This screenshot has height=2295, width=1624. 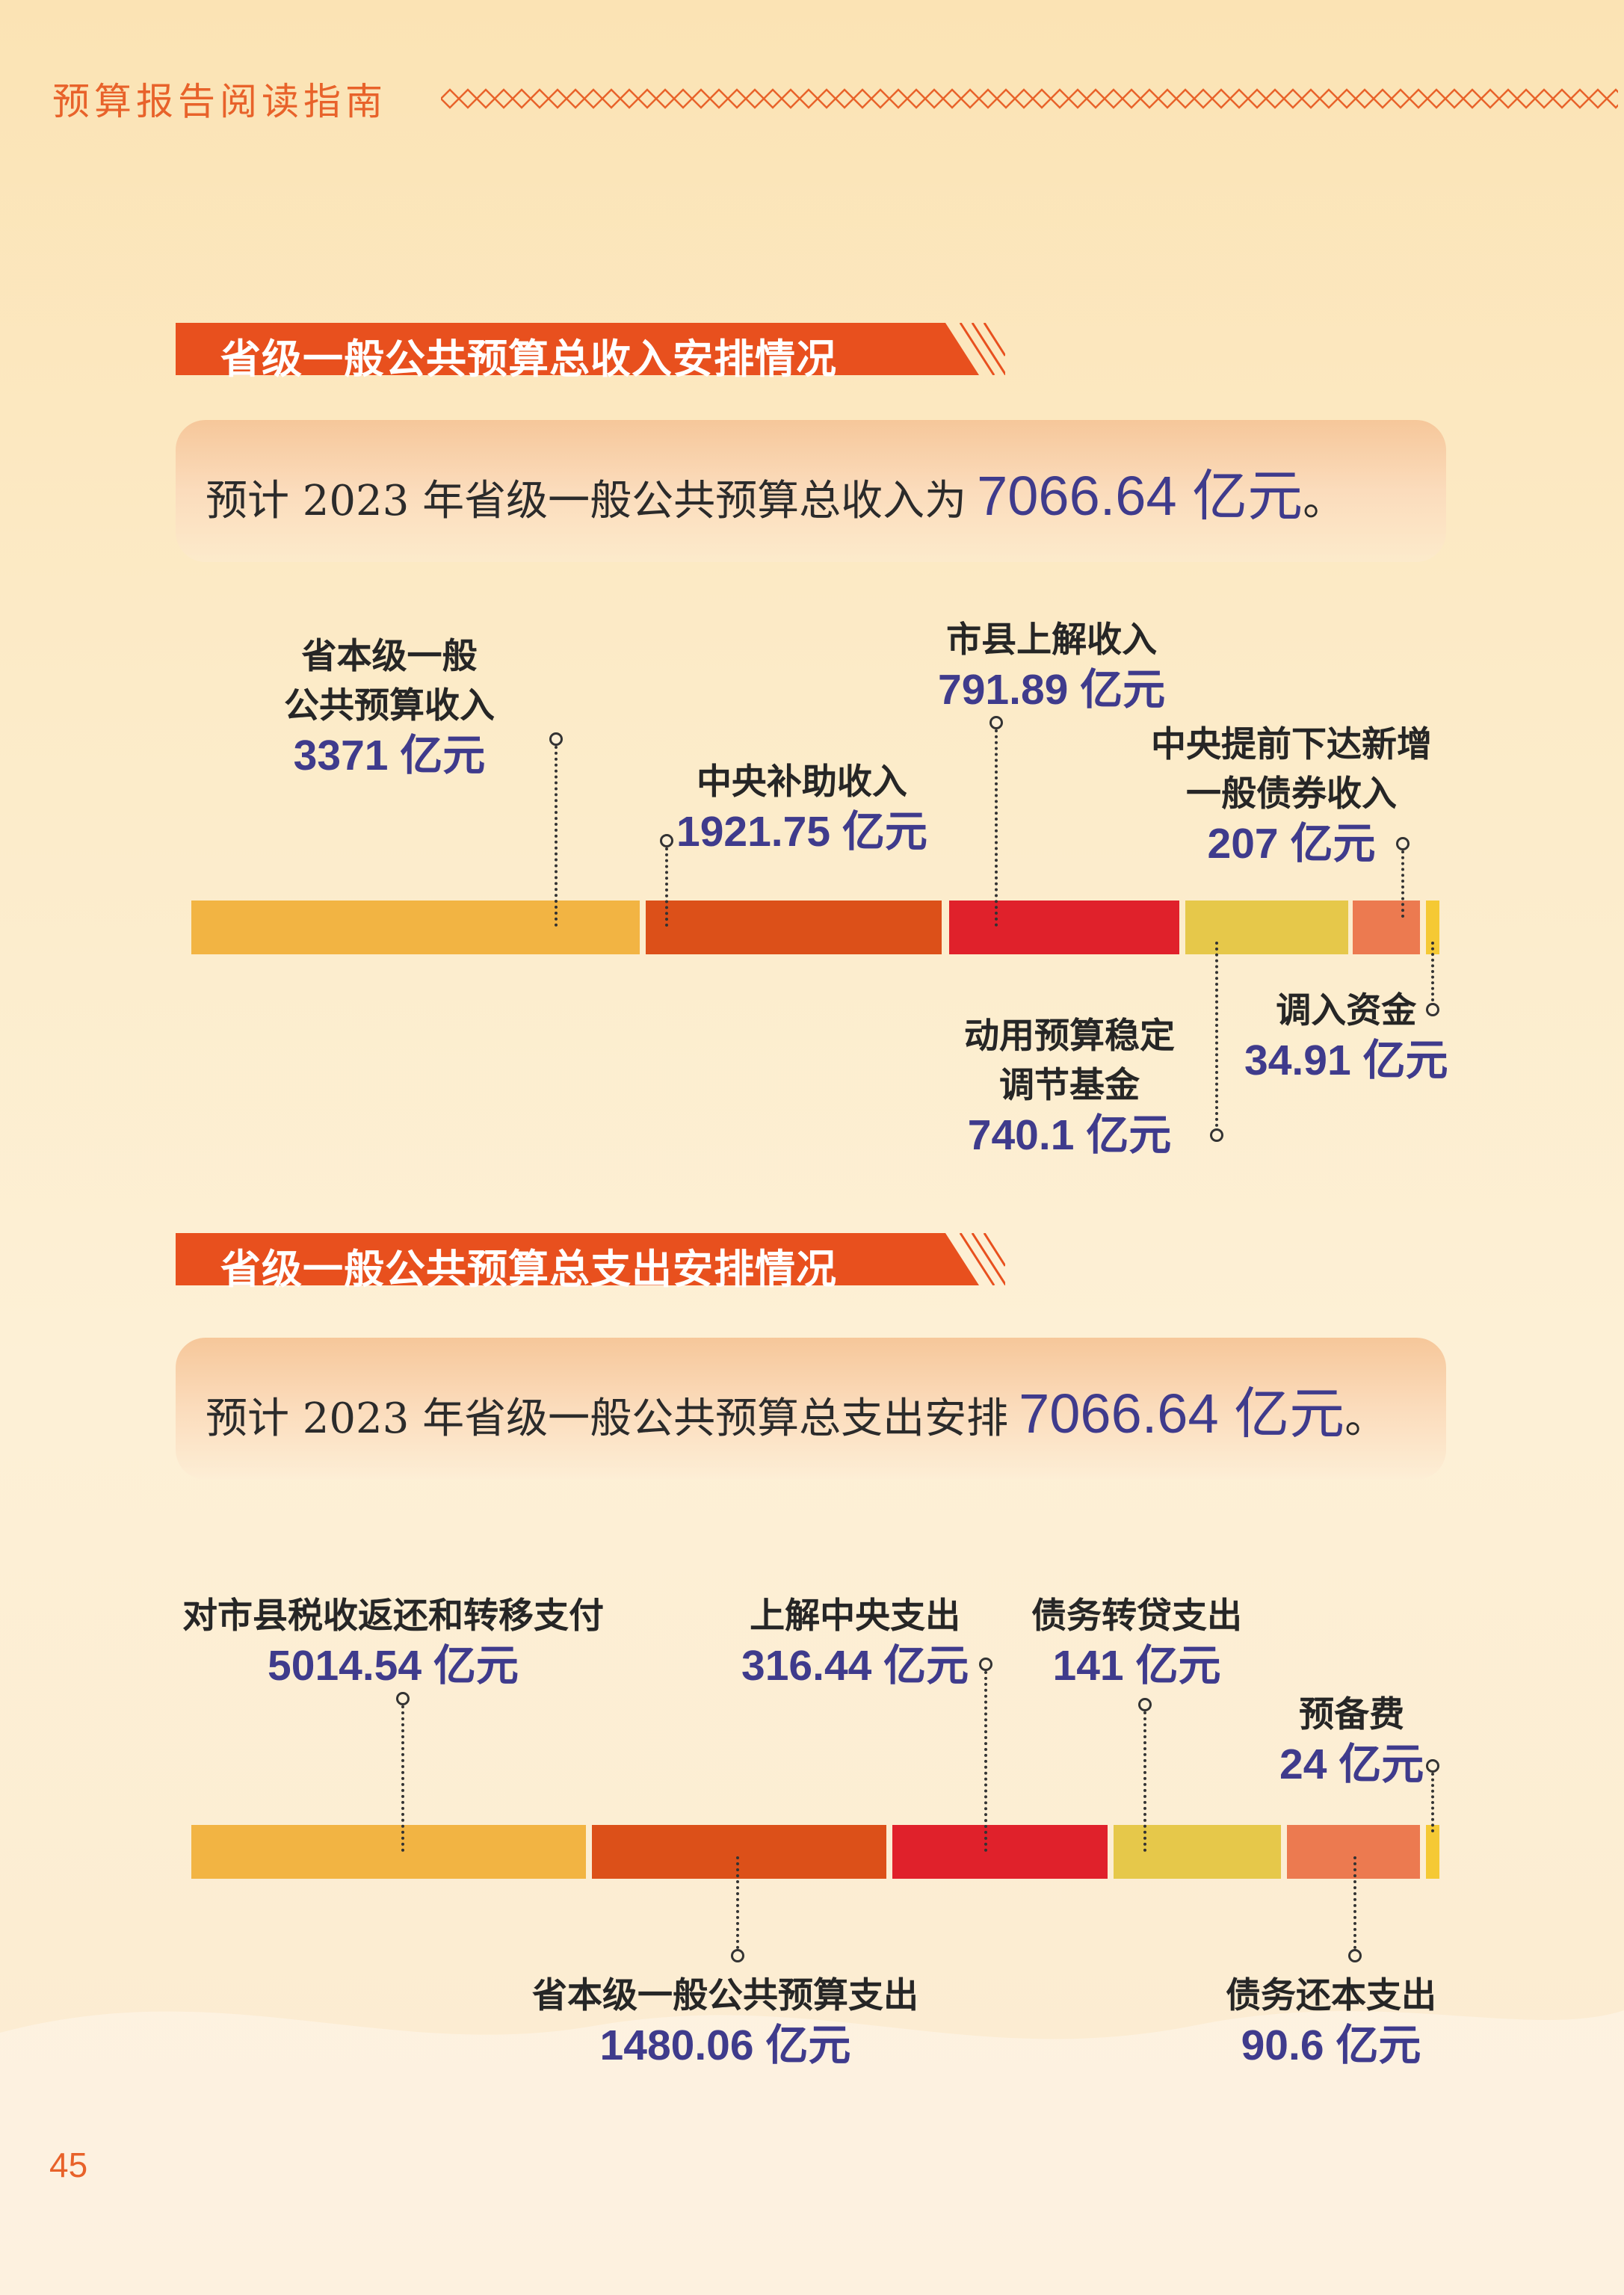 What do you see at coordinates (389, 755) in the screenshot?
I see `income-value-provincial-revenue: 3371 亿元` at bounding box center [389, 755].